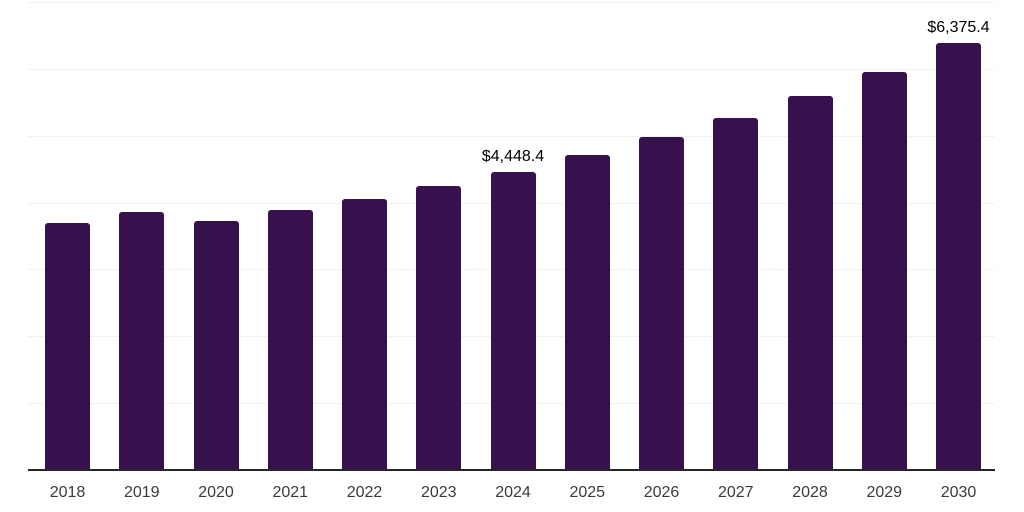 This screenshot has height=512, width=1024. What do you see at coordinates (142, 340) in the screenshot?
I see `bar-2019` at bounding box center [142, 340].